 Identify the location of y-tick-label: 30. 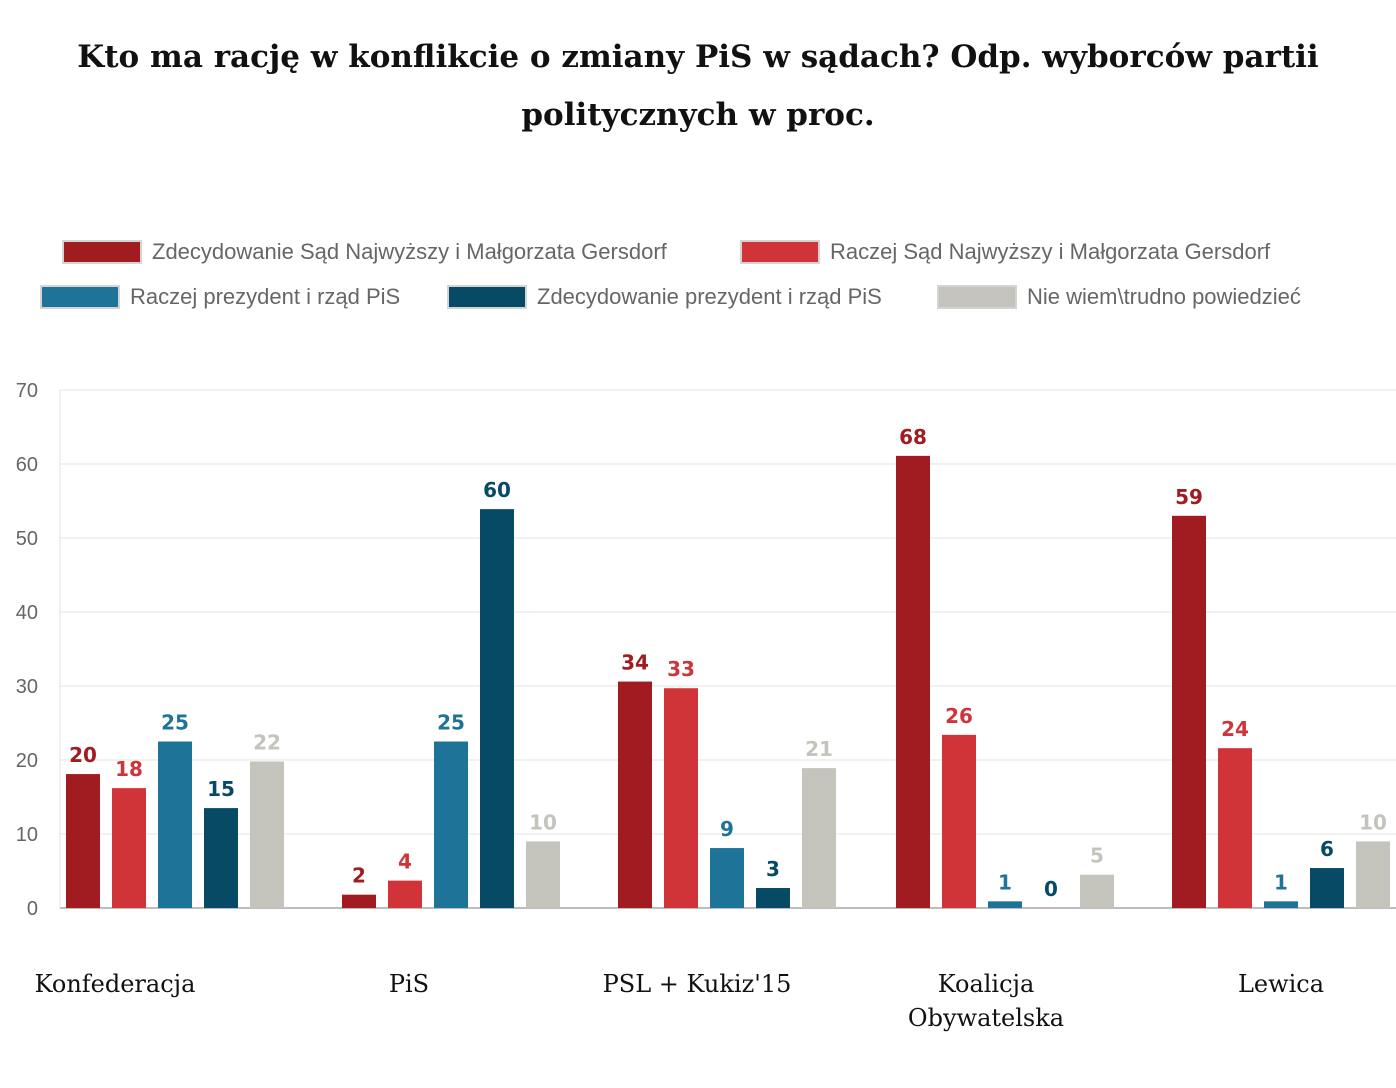
(27, 687).